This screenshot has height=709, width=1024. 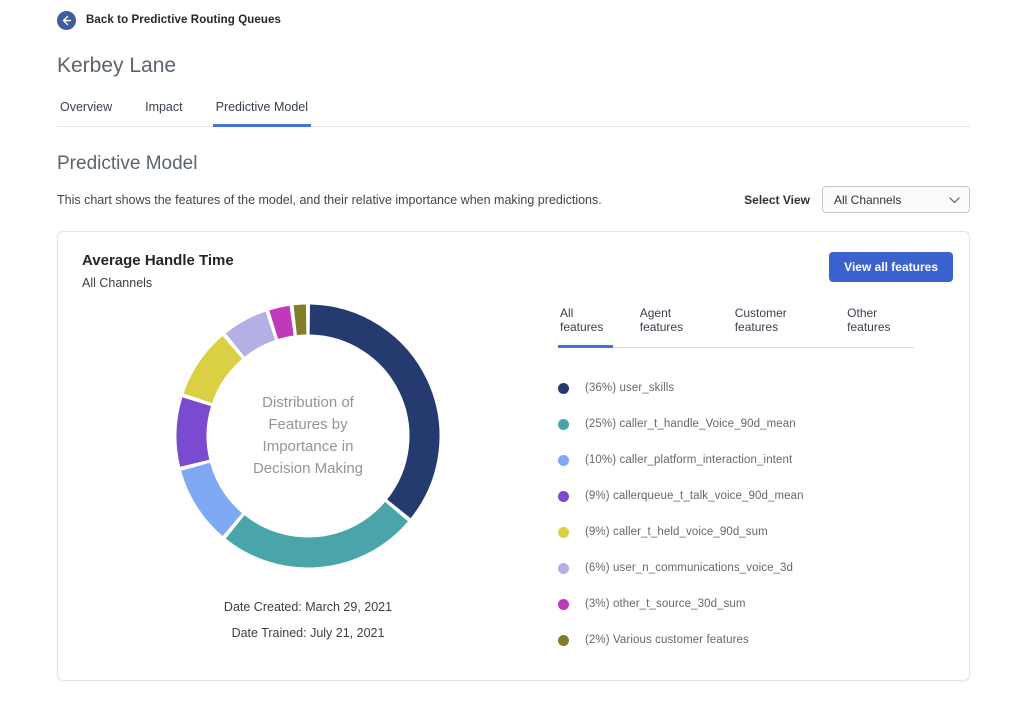 What do you see at coordinates (755, 388) in the screenshot?
I see `legend-item: (36%) user_skills` at bounding box center [755, 388].